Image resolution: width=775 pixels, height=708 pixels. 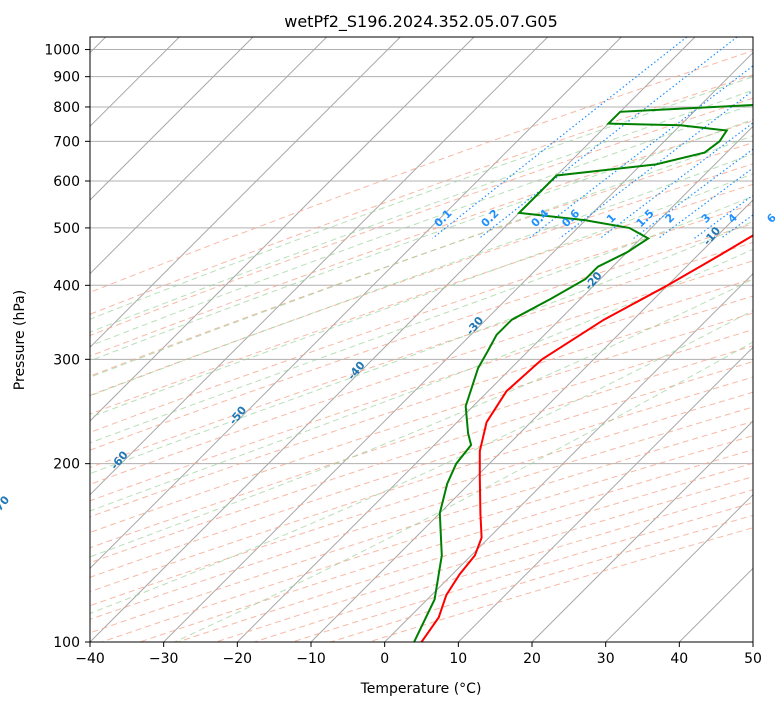 What do you see at coordinates (66, 78) in the screenshot?
I see `y-tick-label: 900` at bounding box center [66, 78].